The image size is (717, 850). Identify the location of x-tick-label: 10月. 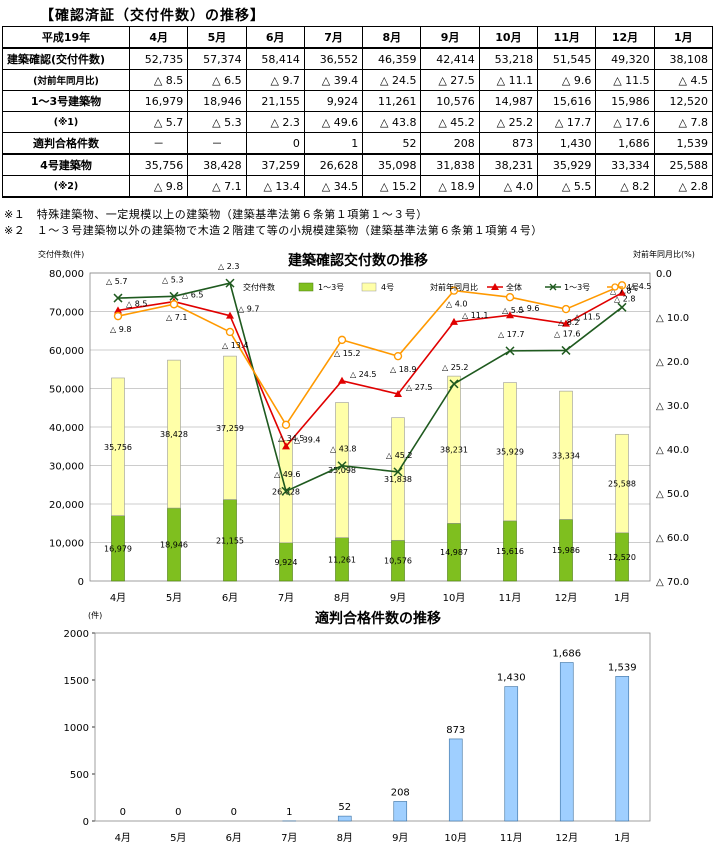
(454, 598).